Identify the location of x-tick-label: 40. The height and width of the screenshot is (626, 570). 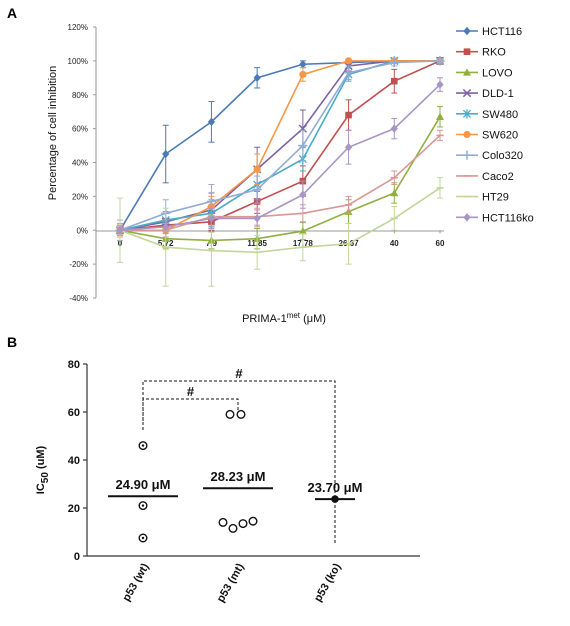
(394, 243).